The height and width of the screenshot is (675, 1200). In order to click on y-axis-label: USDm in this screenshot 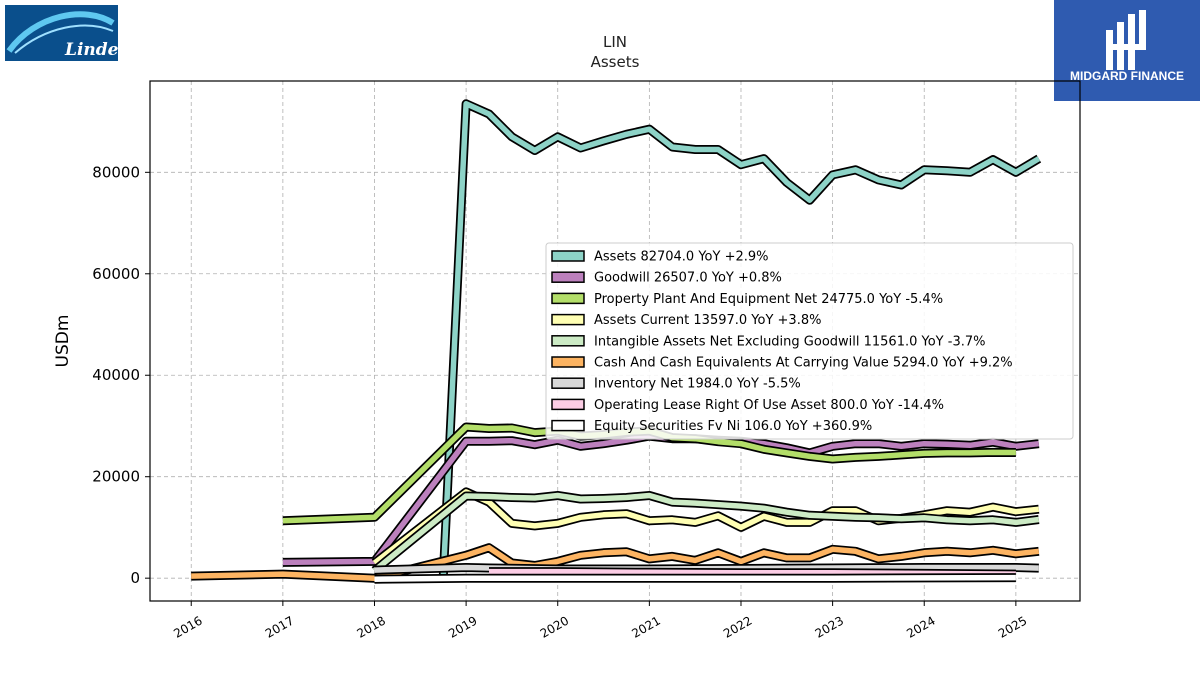, I will do `click(63, 341)`.